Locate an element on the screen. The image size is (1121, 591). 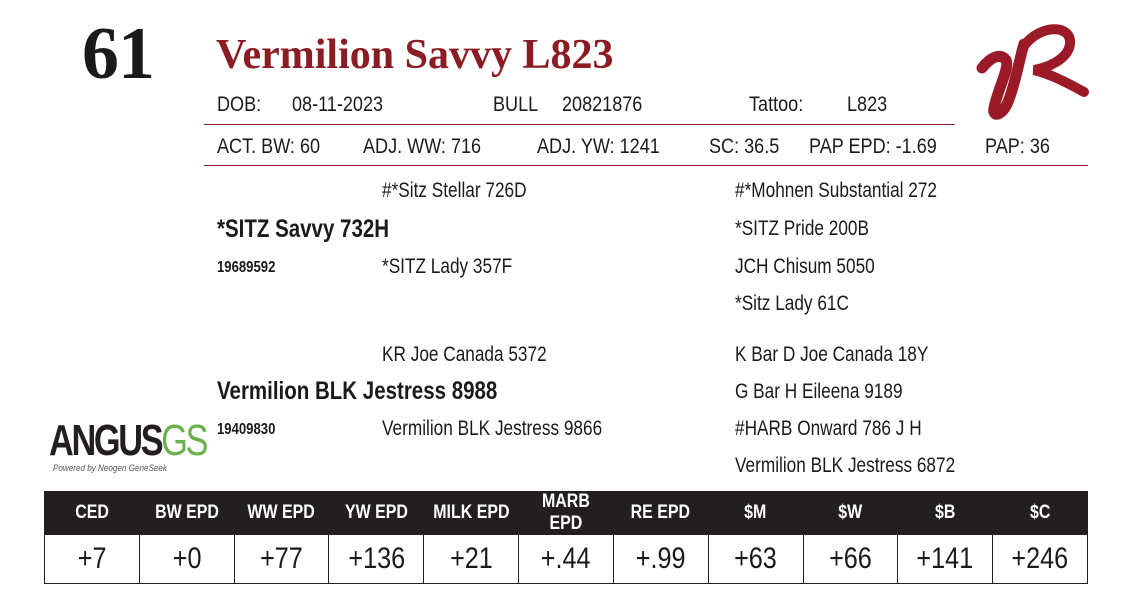
actual-birth-weight: ACT. BW: 60 is located at coordinates (269, 146).